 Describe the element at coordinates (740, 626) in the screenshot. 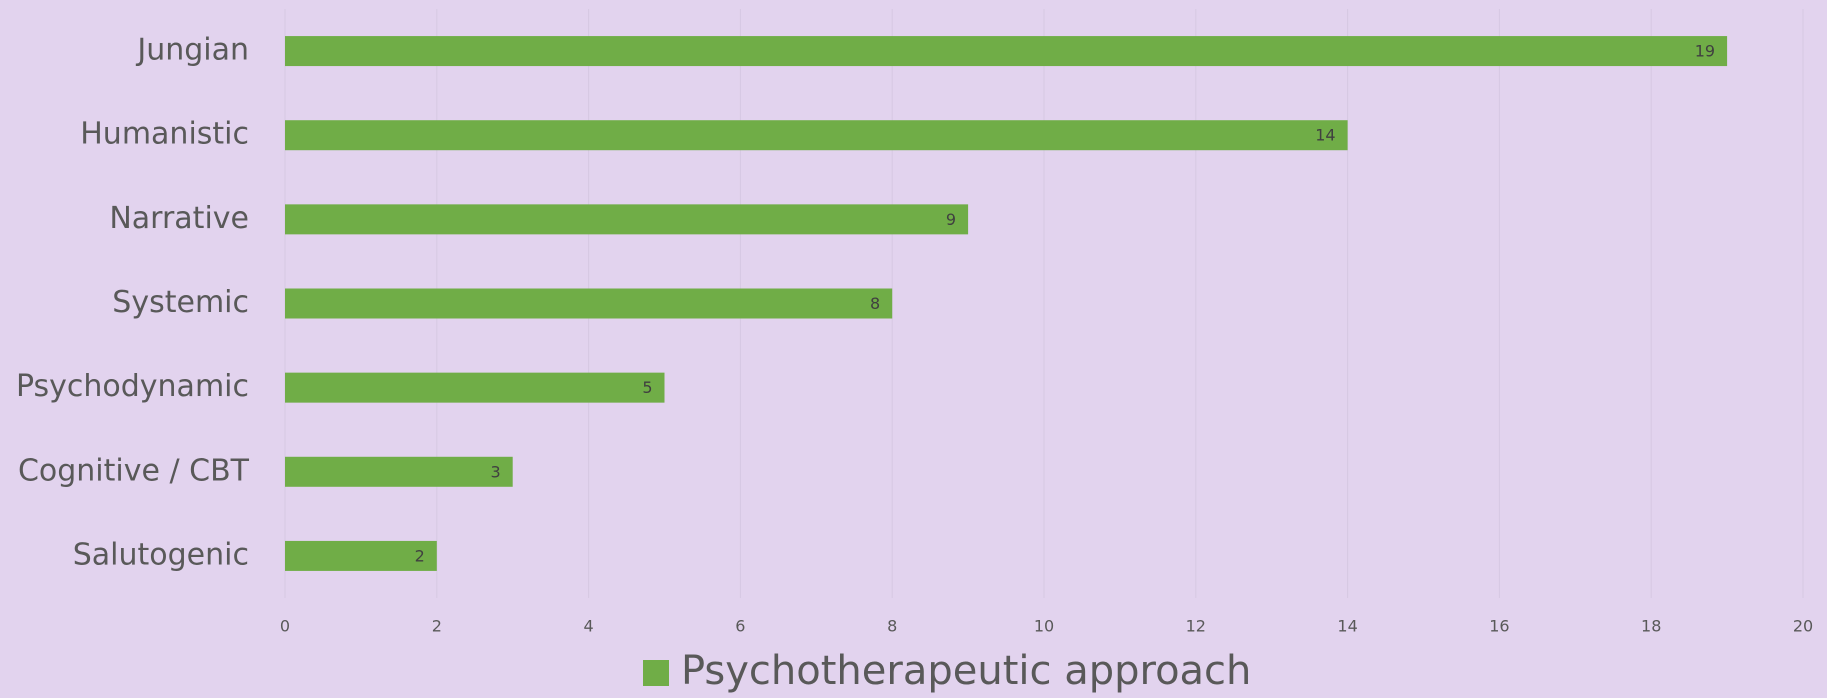

I see `x-tick-label: 6` at that location.